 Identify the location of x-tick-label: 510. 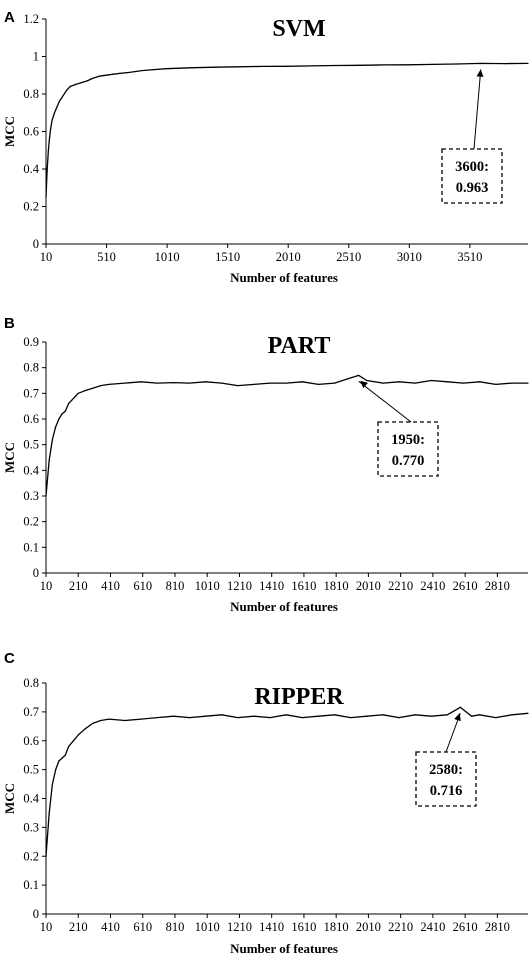
(106, 257).